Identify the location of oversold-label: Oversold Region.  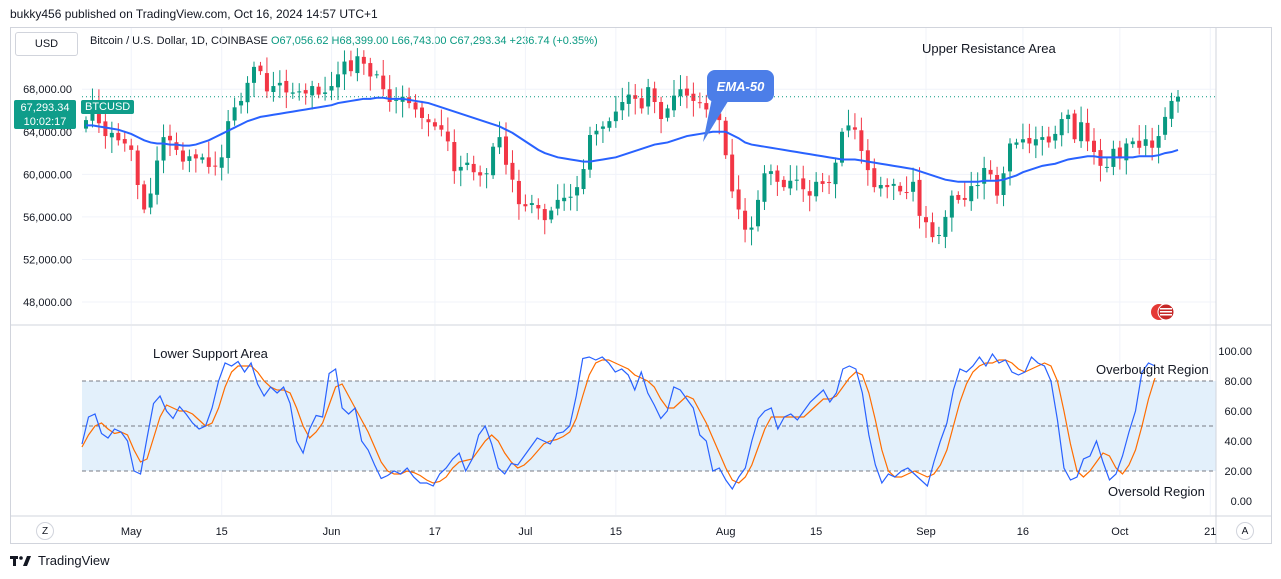
(1156, 491).